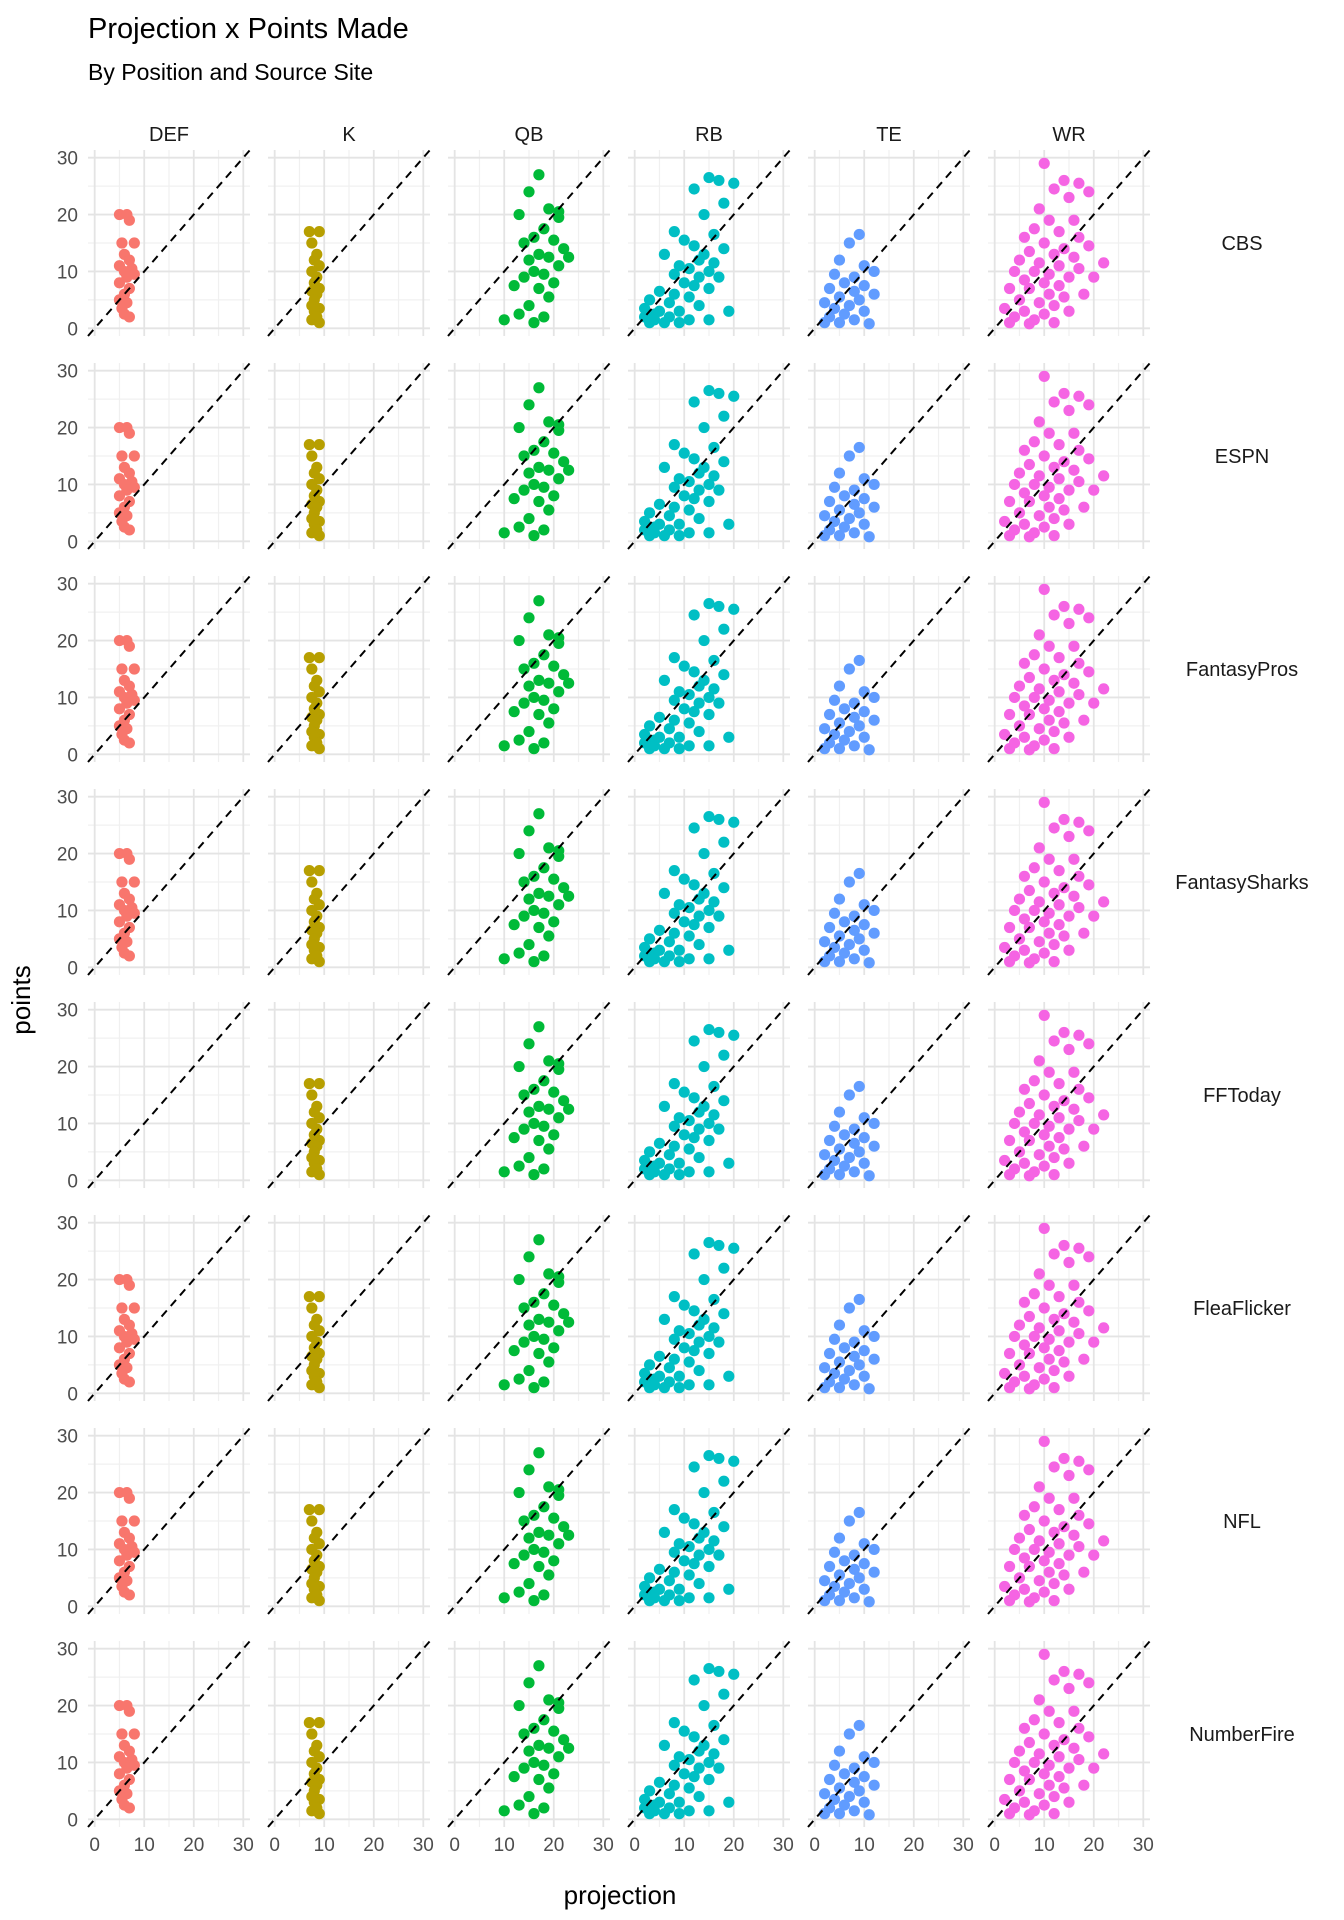 This screenshot has height=1920, width=1344. Describe the element at coordinates (709, 882) in the screenshot. I see `panel-fantasysharks-rb` at that location.